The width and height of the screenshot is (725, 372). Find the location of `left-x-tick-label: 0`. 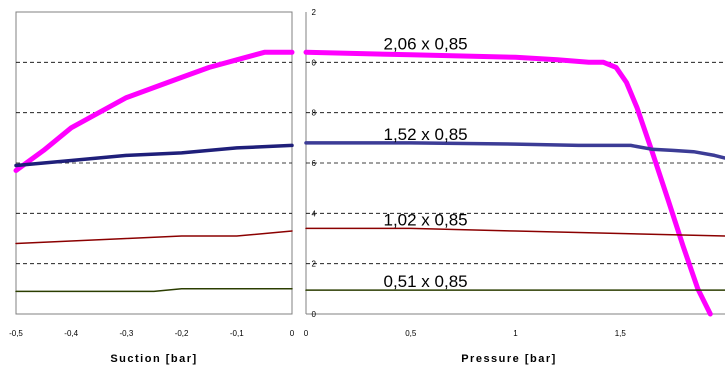

left-x-tick-label: 0 is located at coordinates (292, 333).